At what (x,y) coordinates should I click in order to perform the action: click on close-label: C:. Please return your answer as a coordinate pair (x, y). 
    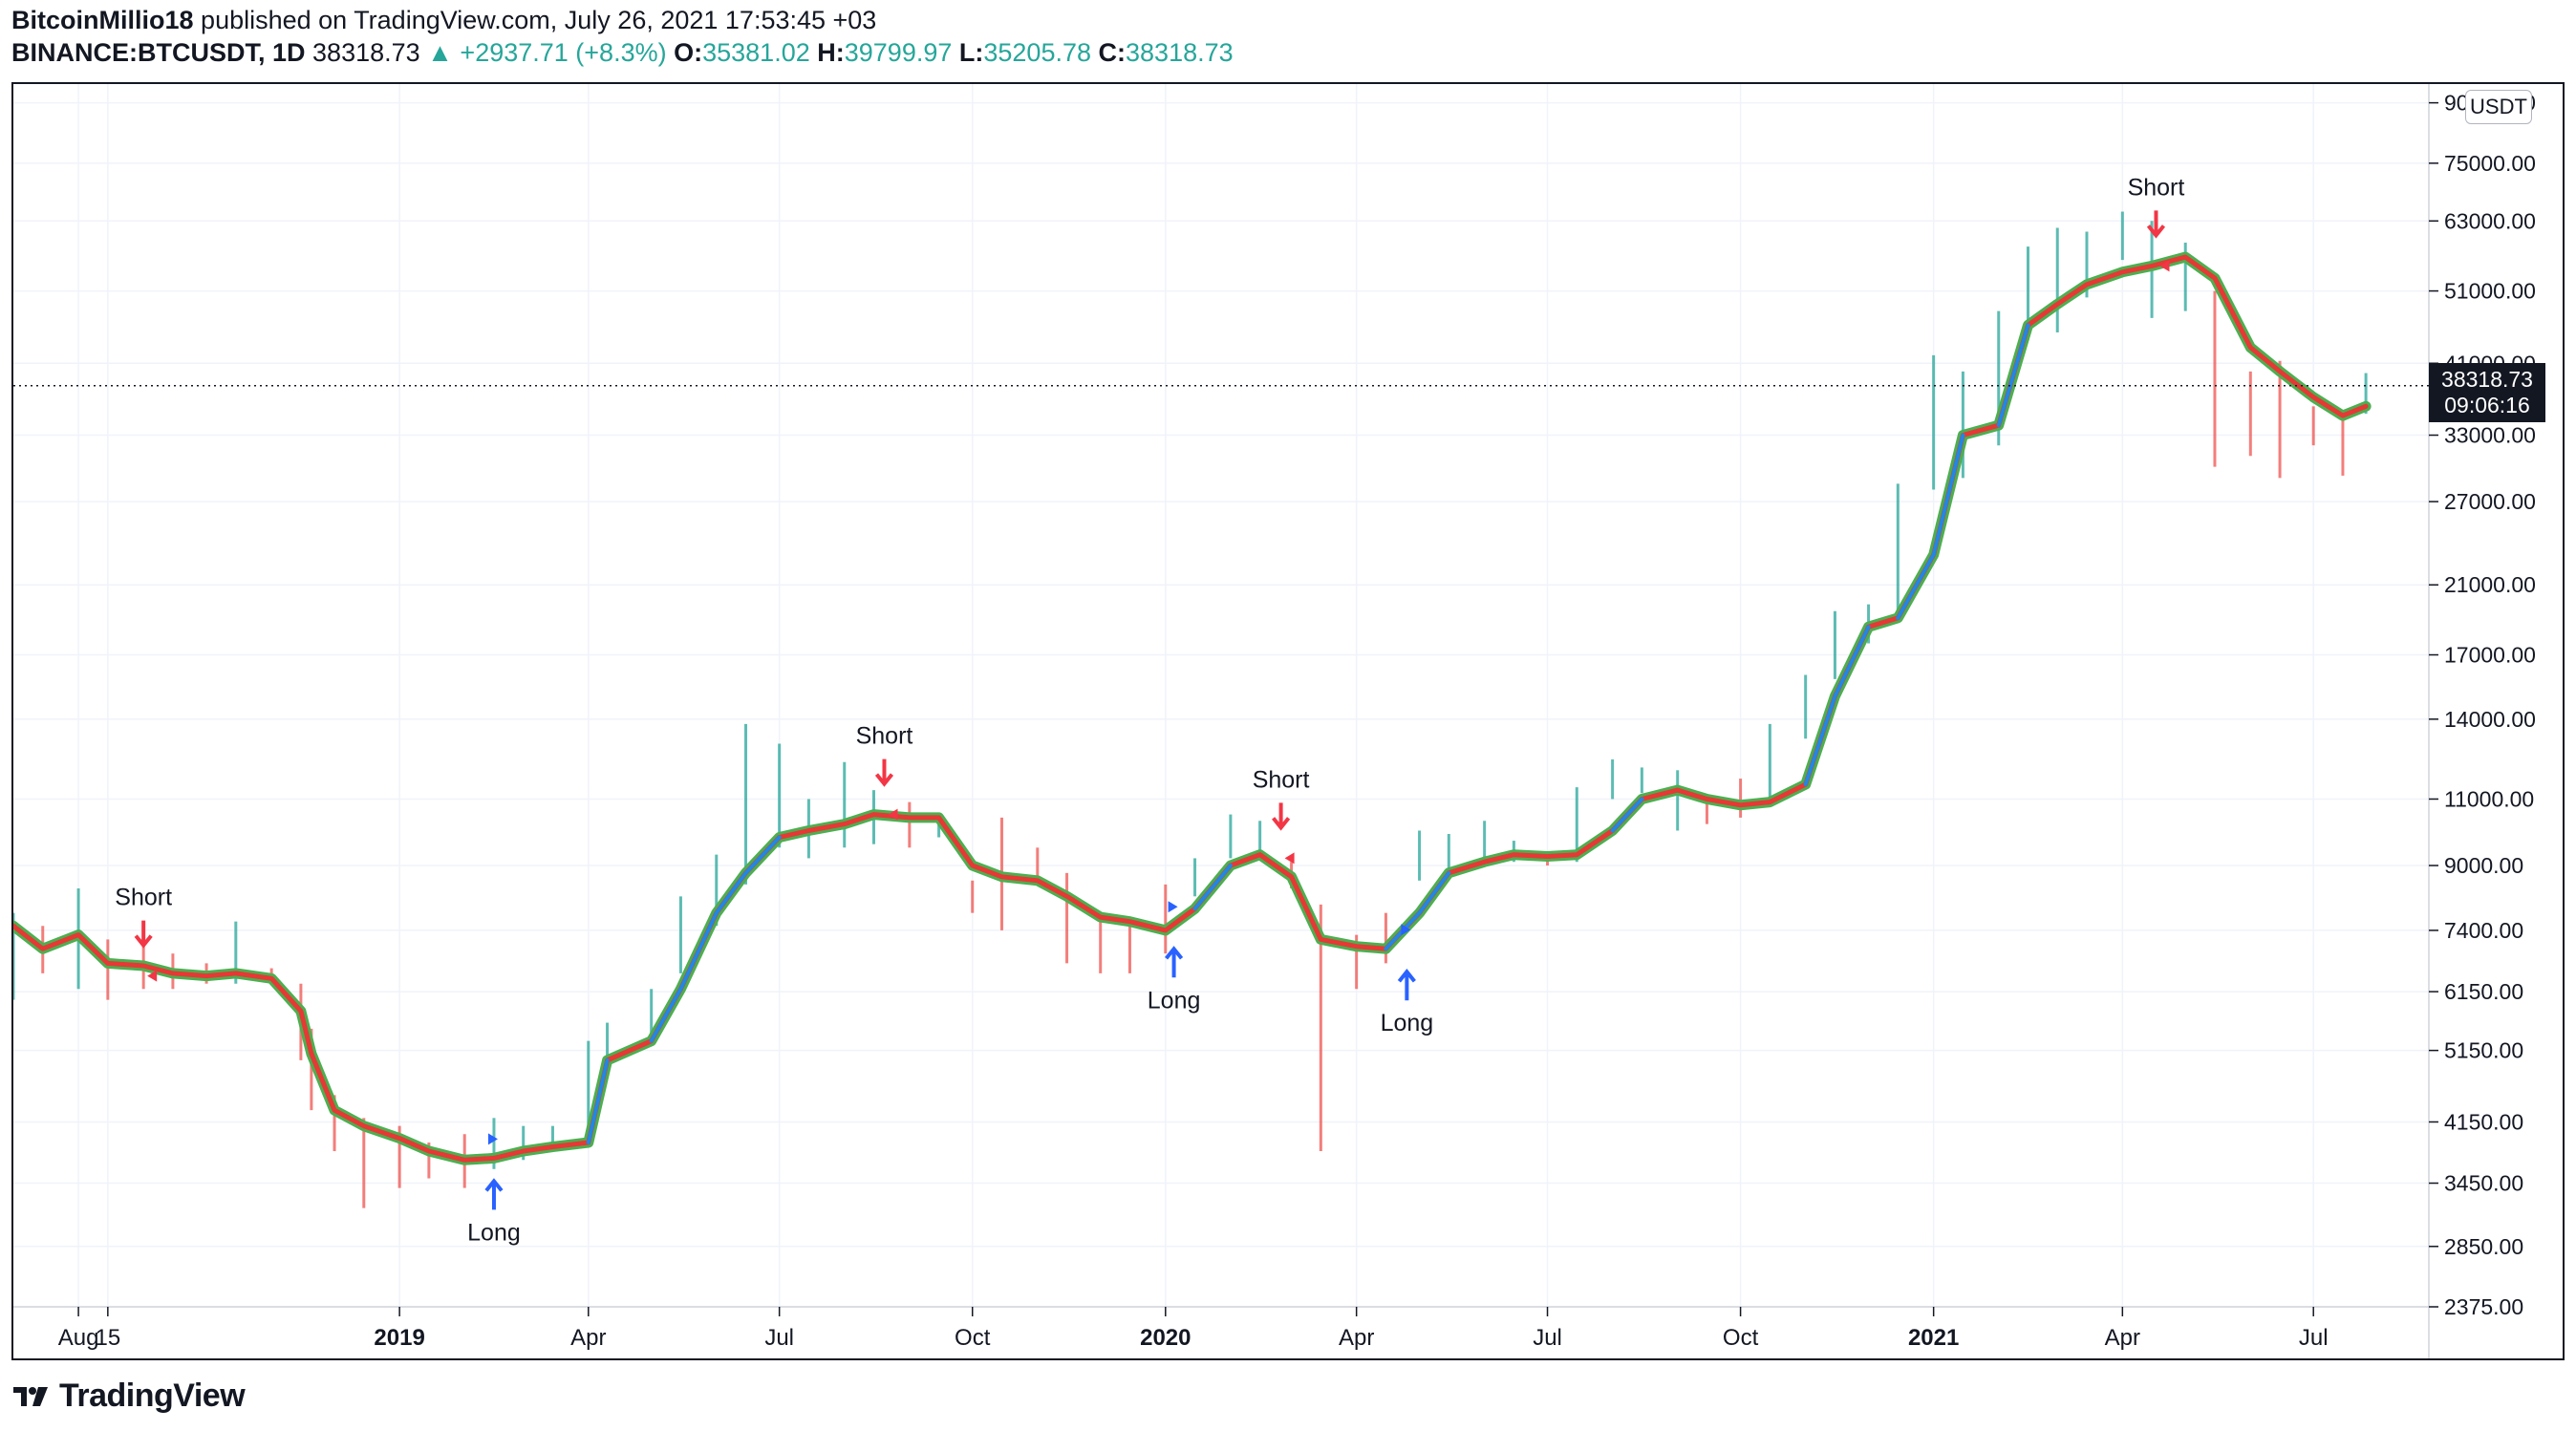
    Looking at the image, I should click on (1112, 52).